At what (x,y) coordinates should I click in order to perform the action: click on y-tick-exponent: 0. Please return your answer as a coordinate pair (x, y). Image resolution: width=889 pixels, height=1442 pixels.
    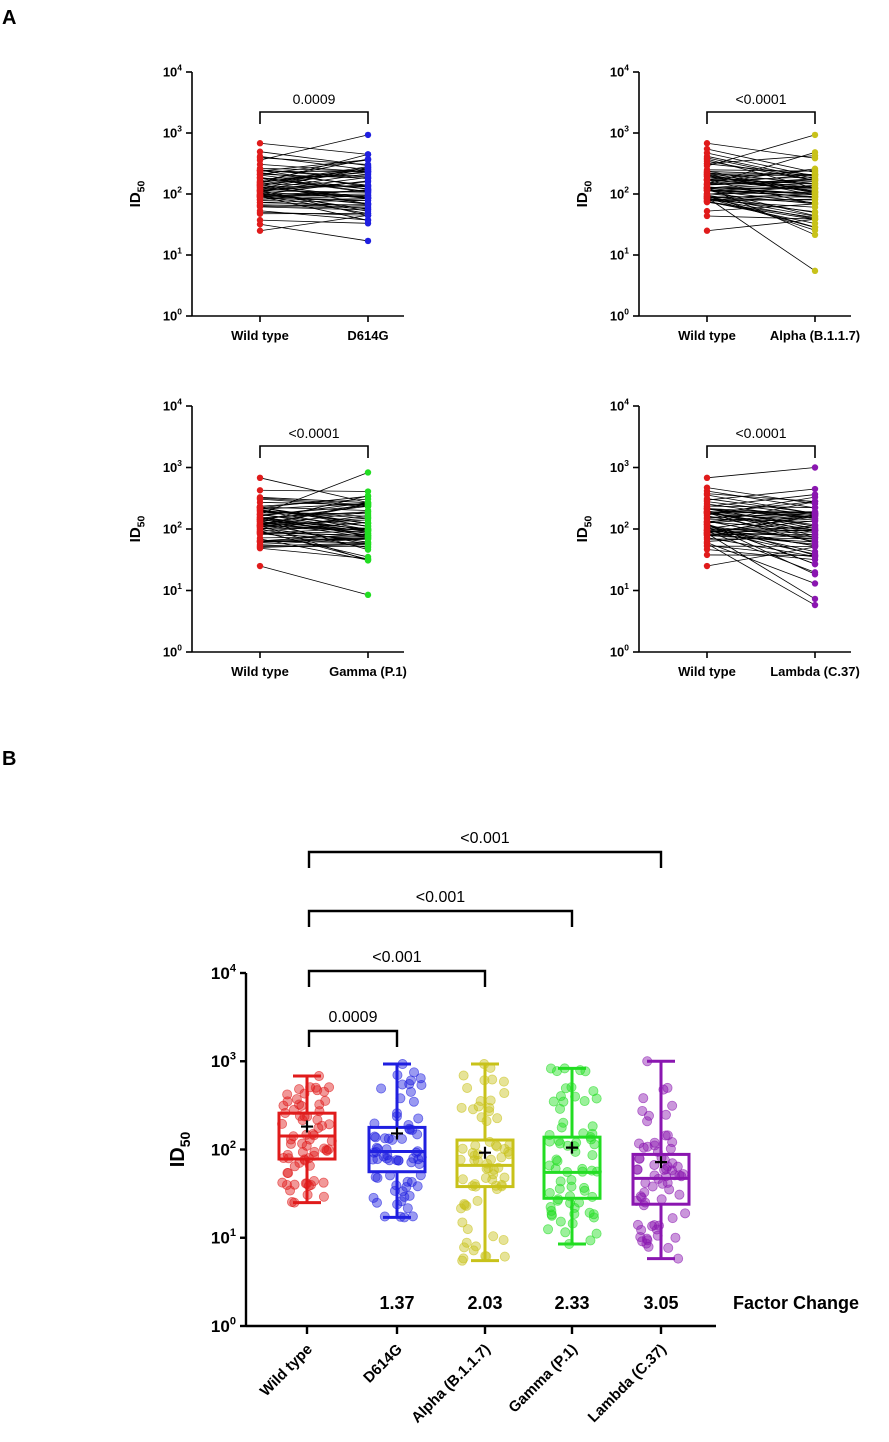
    Looking at the image, I should click on (233, 1321).